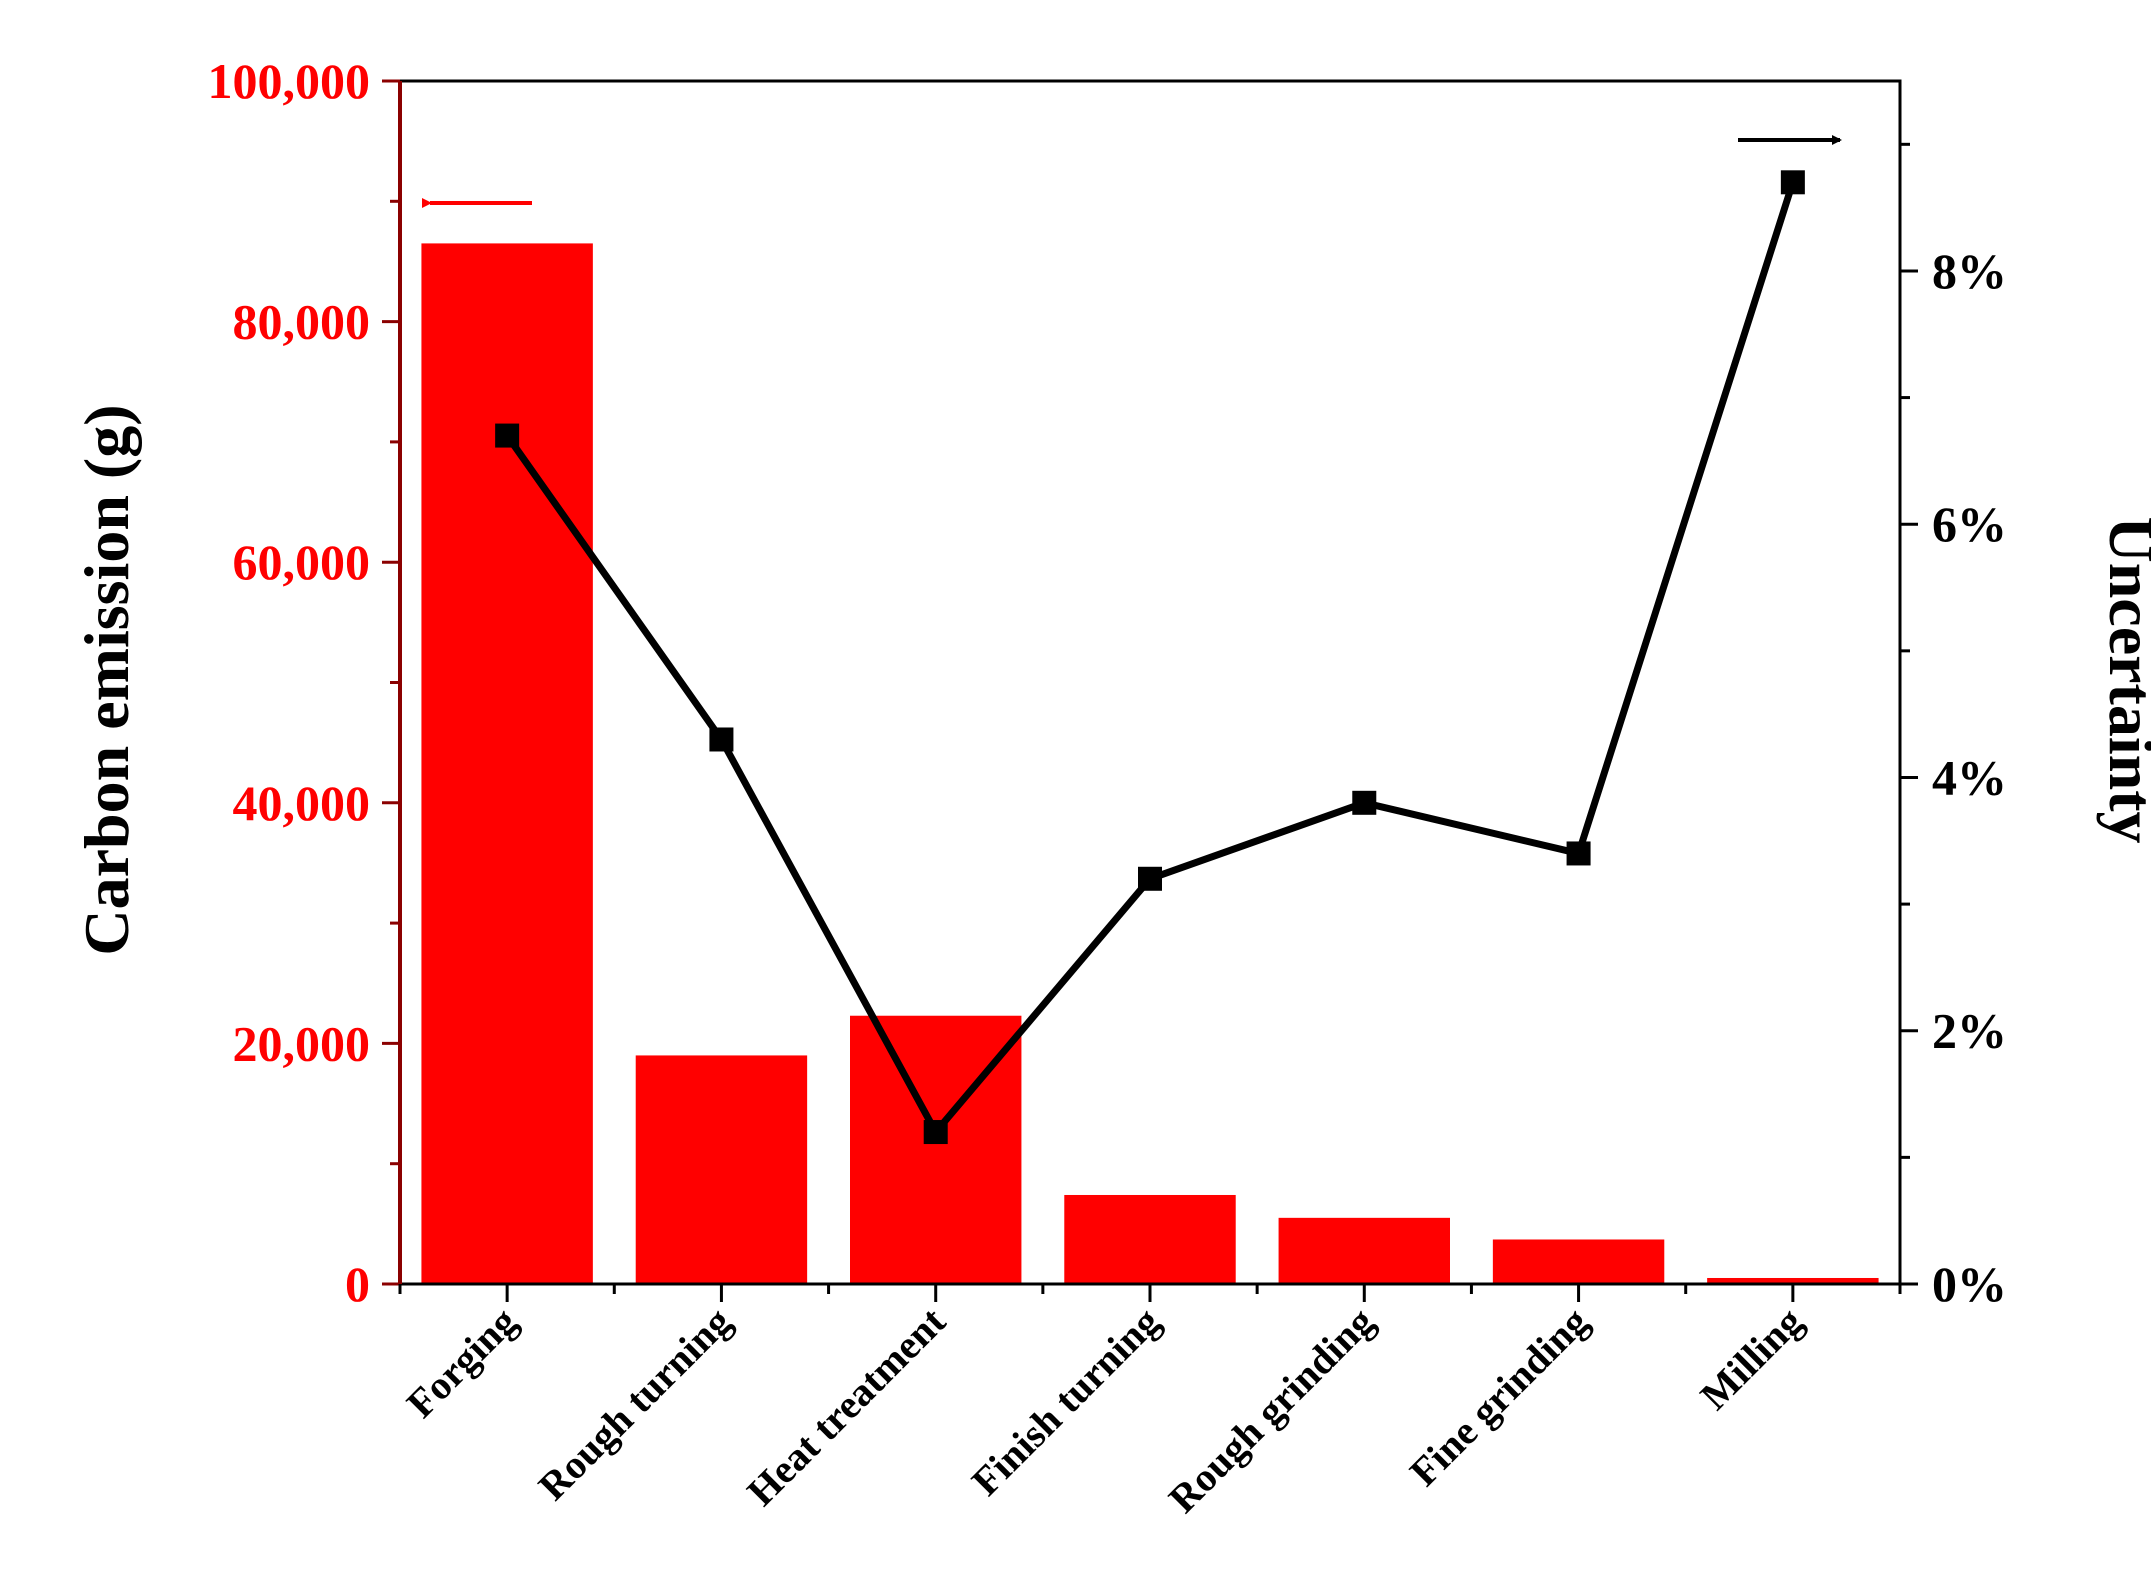 The image size is (2151, 1578). Describe the element at coordinates (106, 679) in the screenshot. I see `y-axis-title: Carbon emission (g)` at that location.